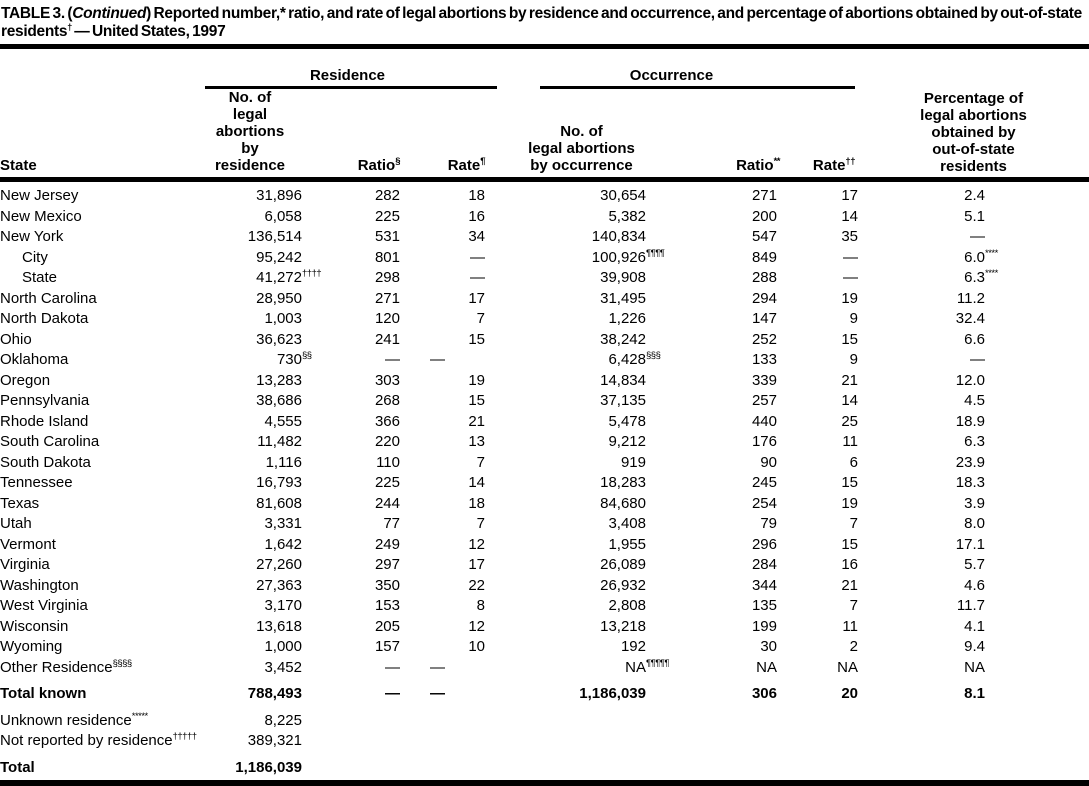  Describe the element at coordinates (387, 400) in the screenshot. I see `res-ratio-cell: 268` at that location.